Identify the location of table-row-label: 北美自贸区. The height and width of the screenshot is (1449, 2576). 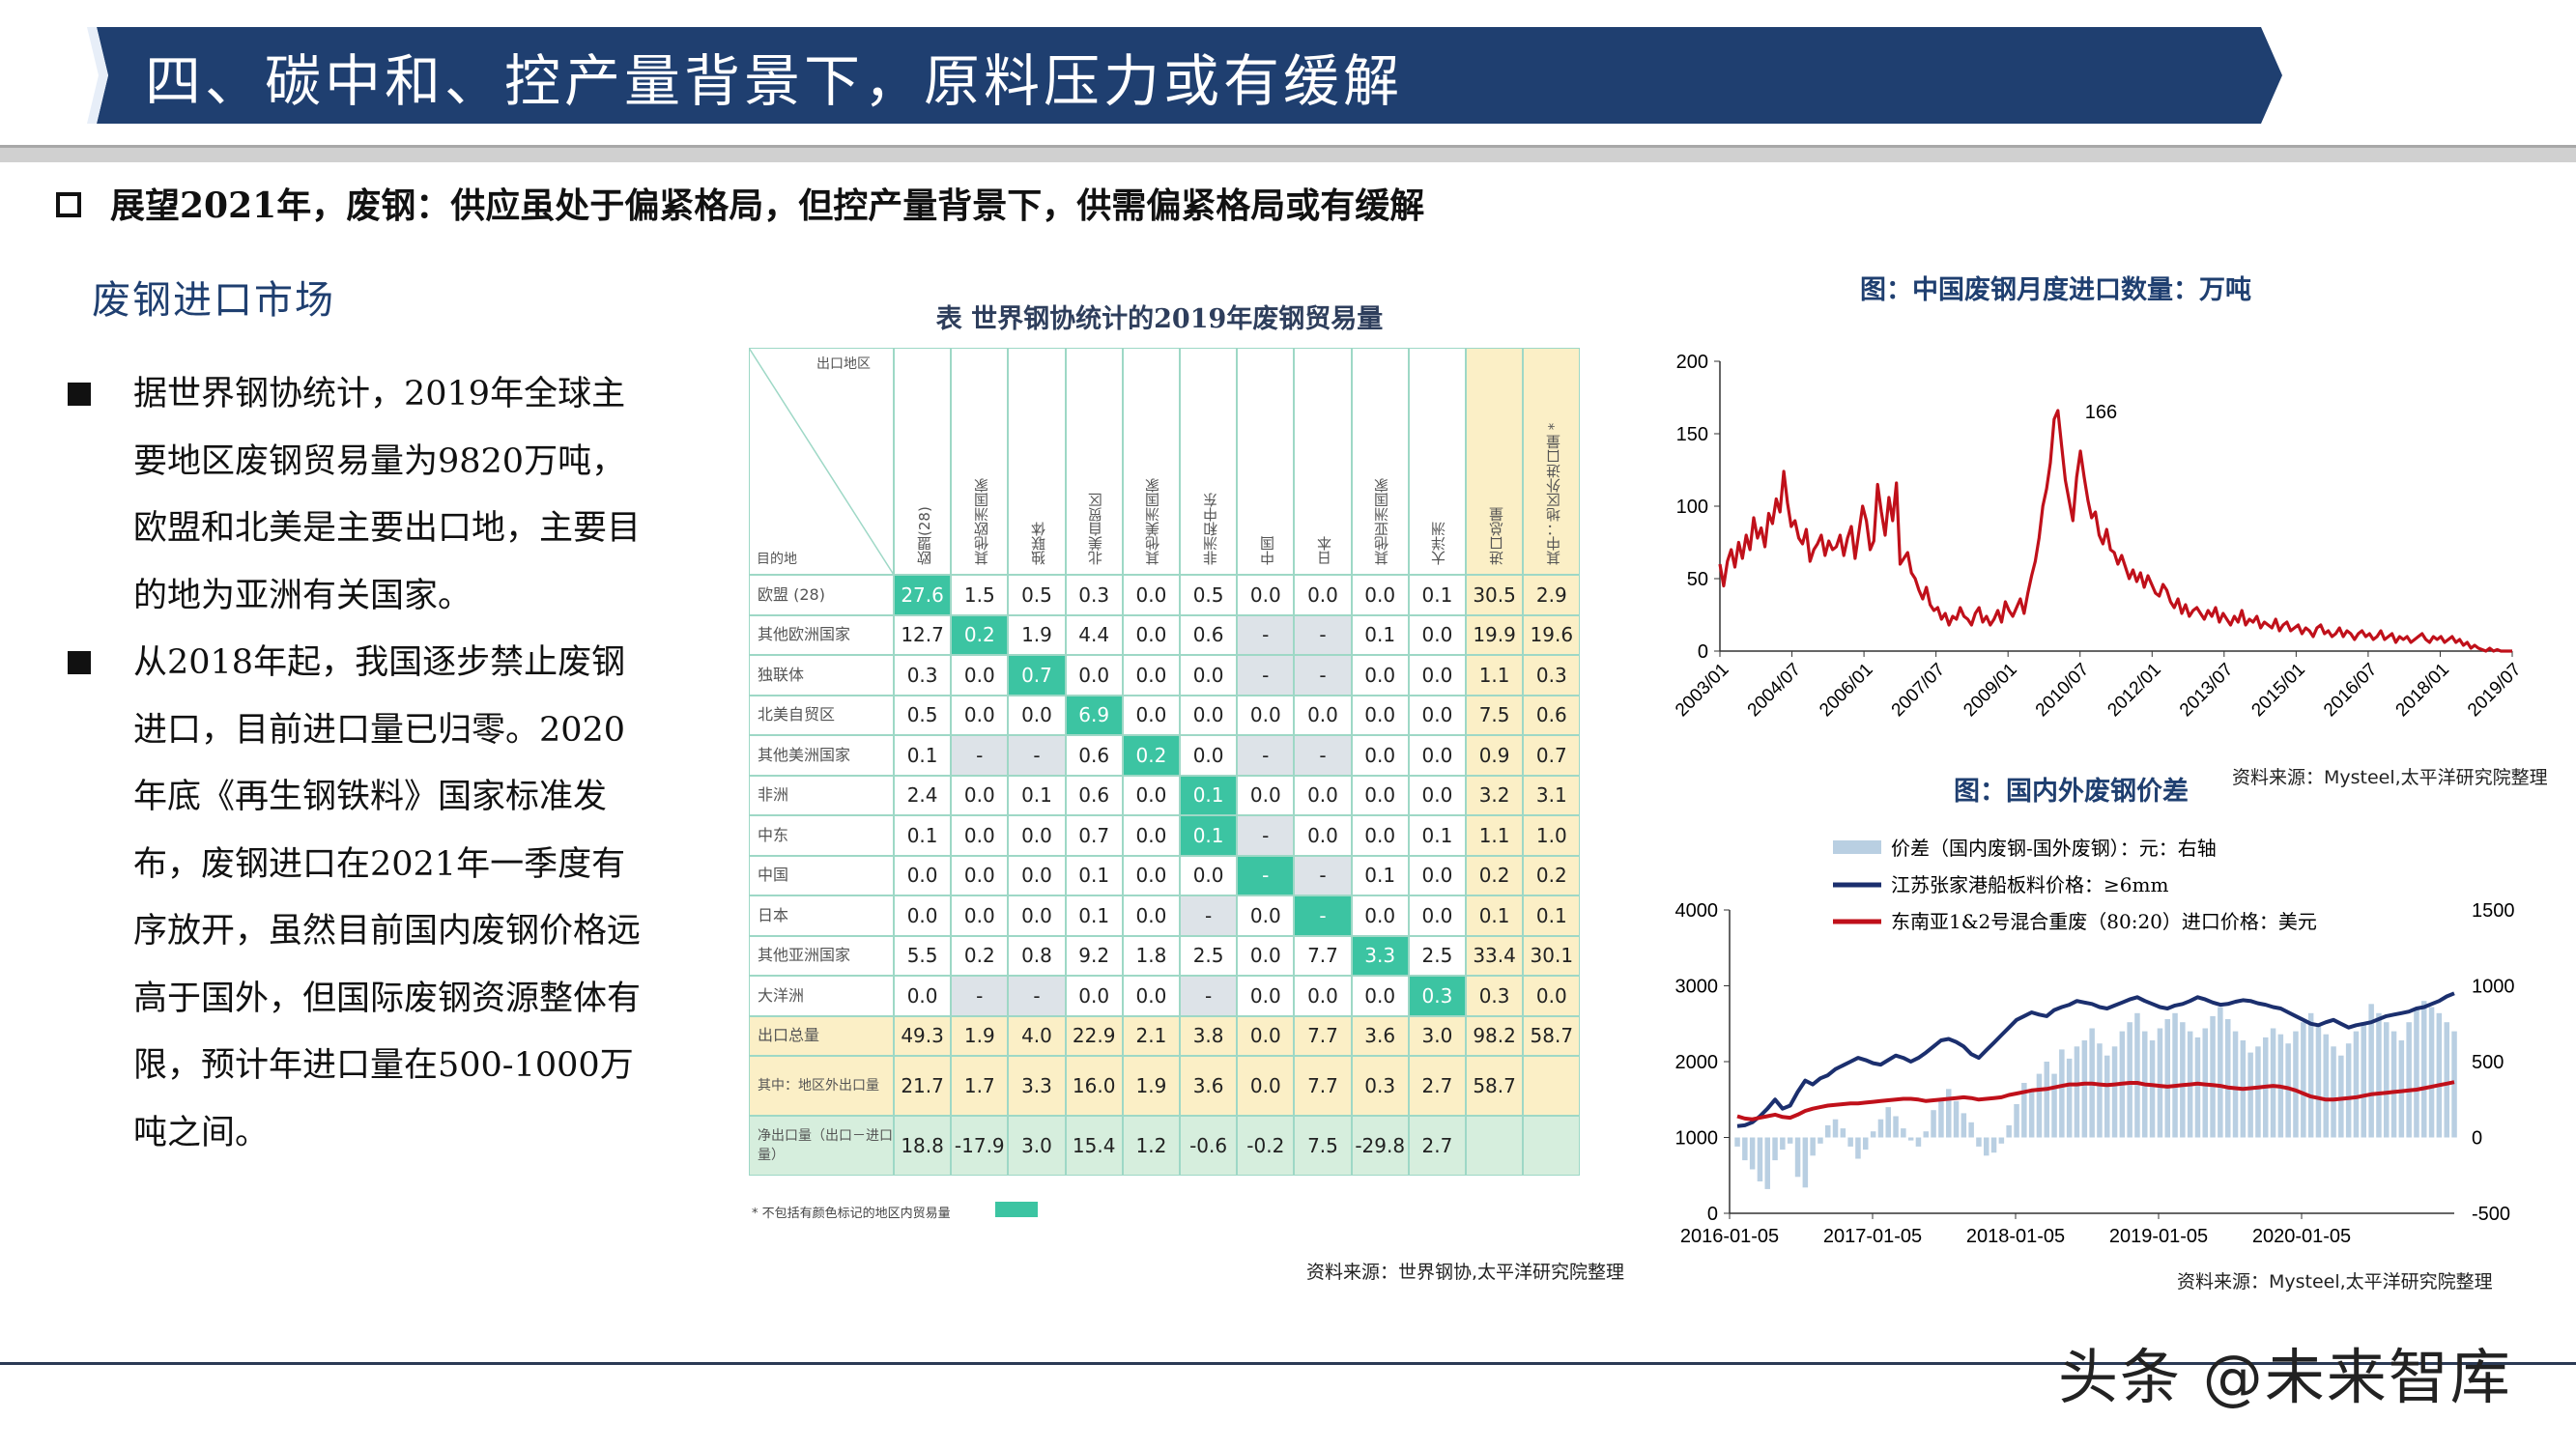
(822, 715).